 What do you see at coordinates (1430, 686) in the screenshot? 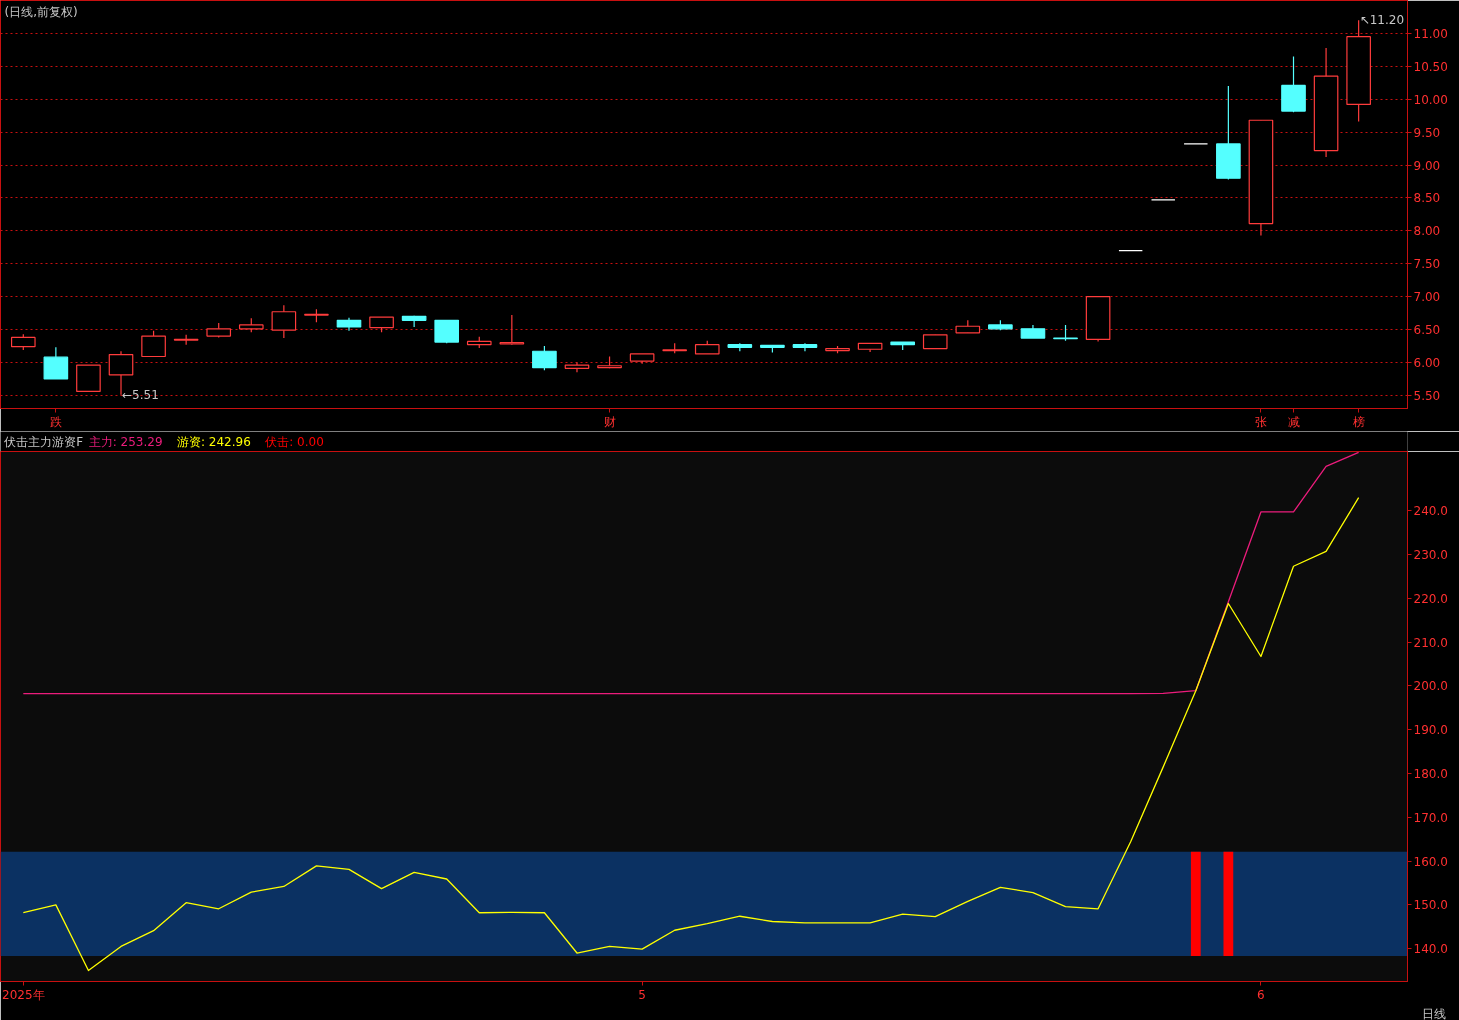
I see `y-tick-label: 200.0` at bounding box center [1430, 686].